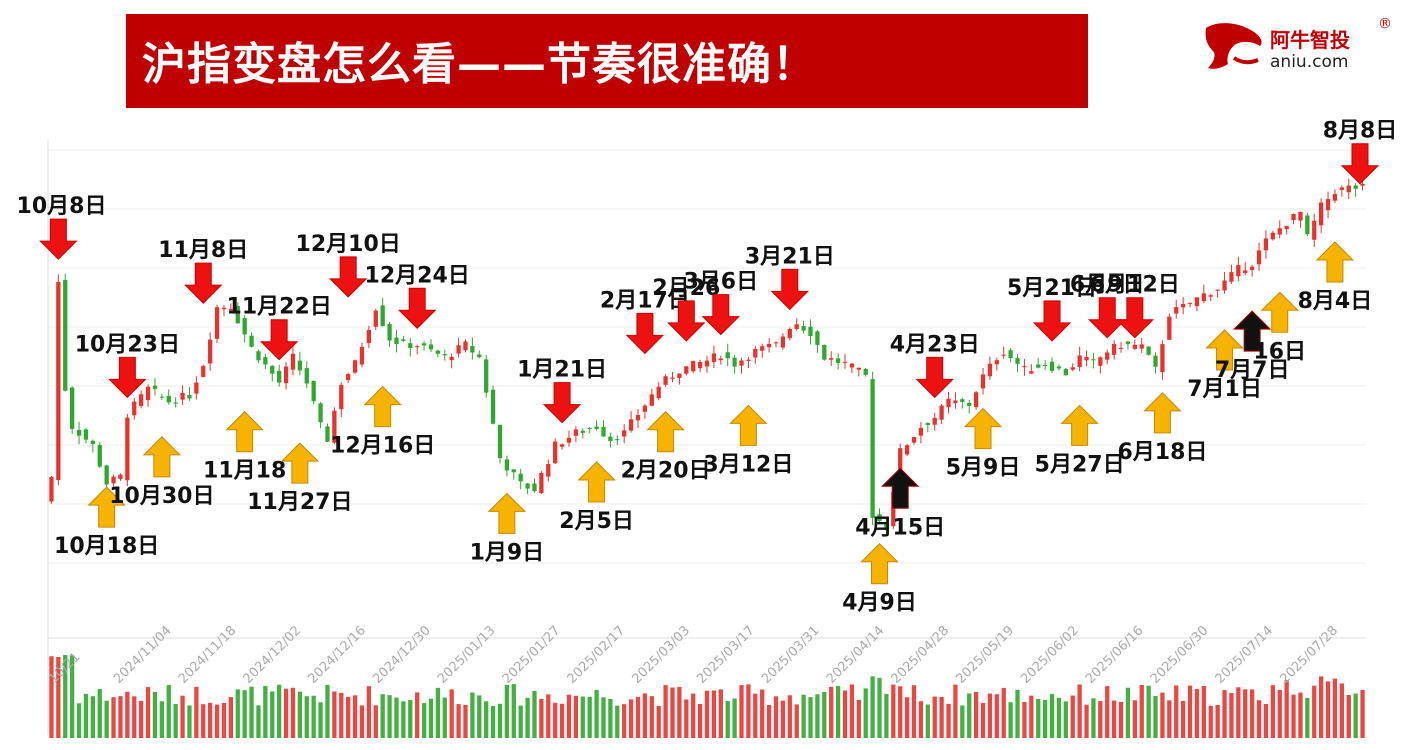  Describe the element at coordinates (1279, 351) in the screenshot. I see `event-label: 16日` at that location.